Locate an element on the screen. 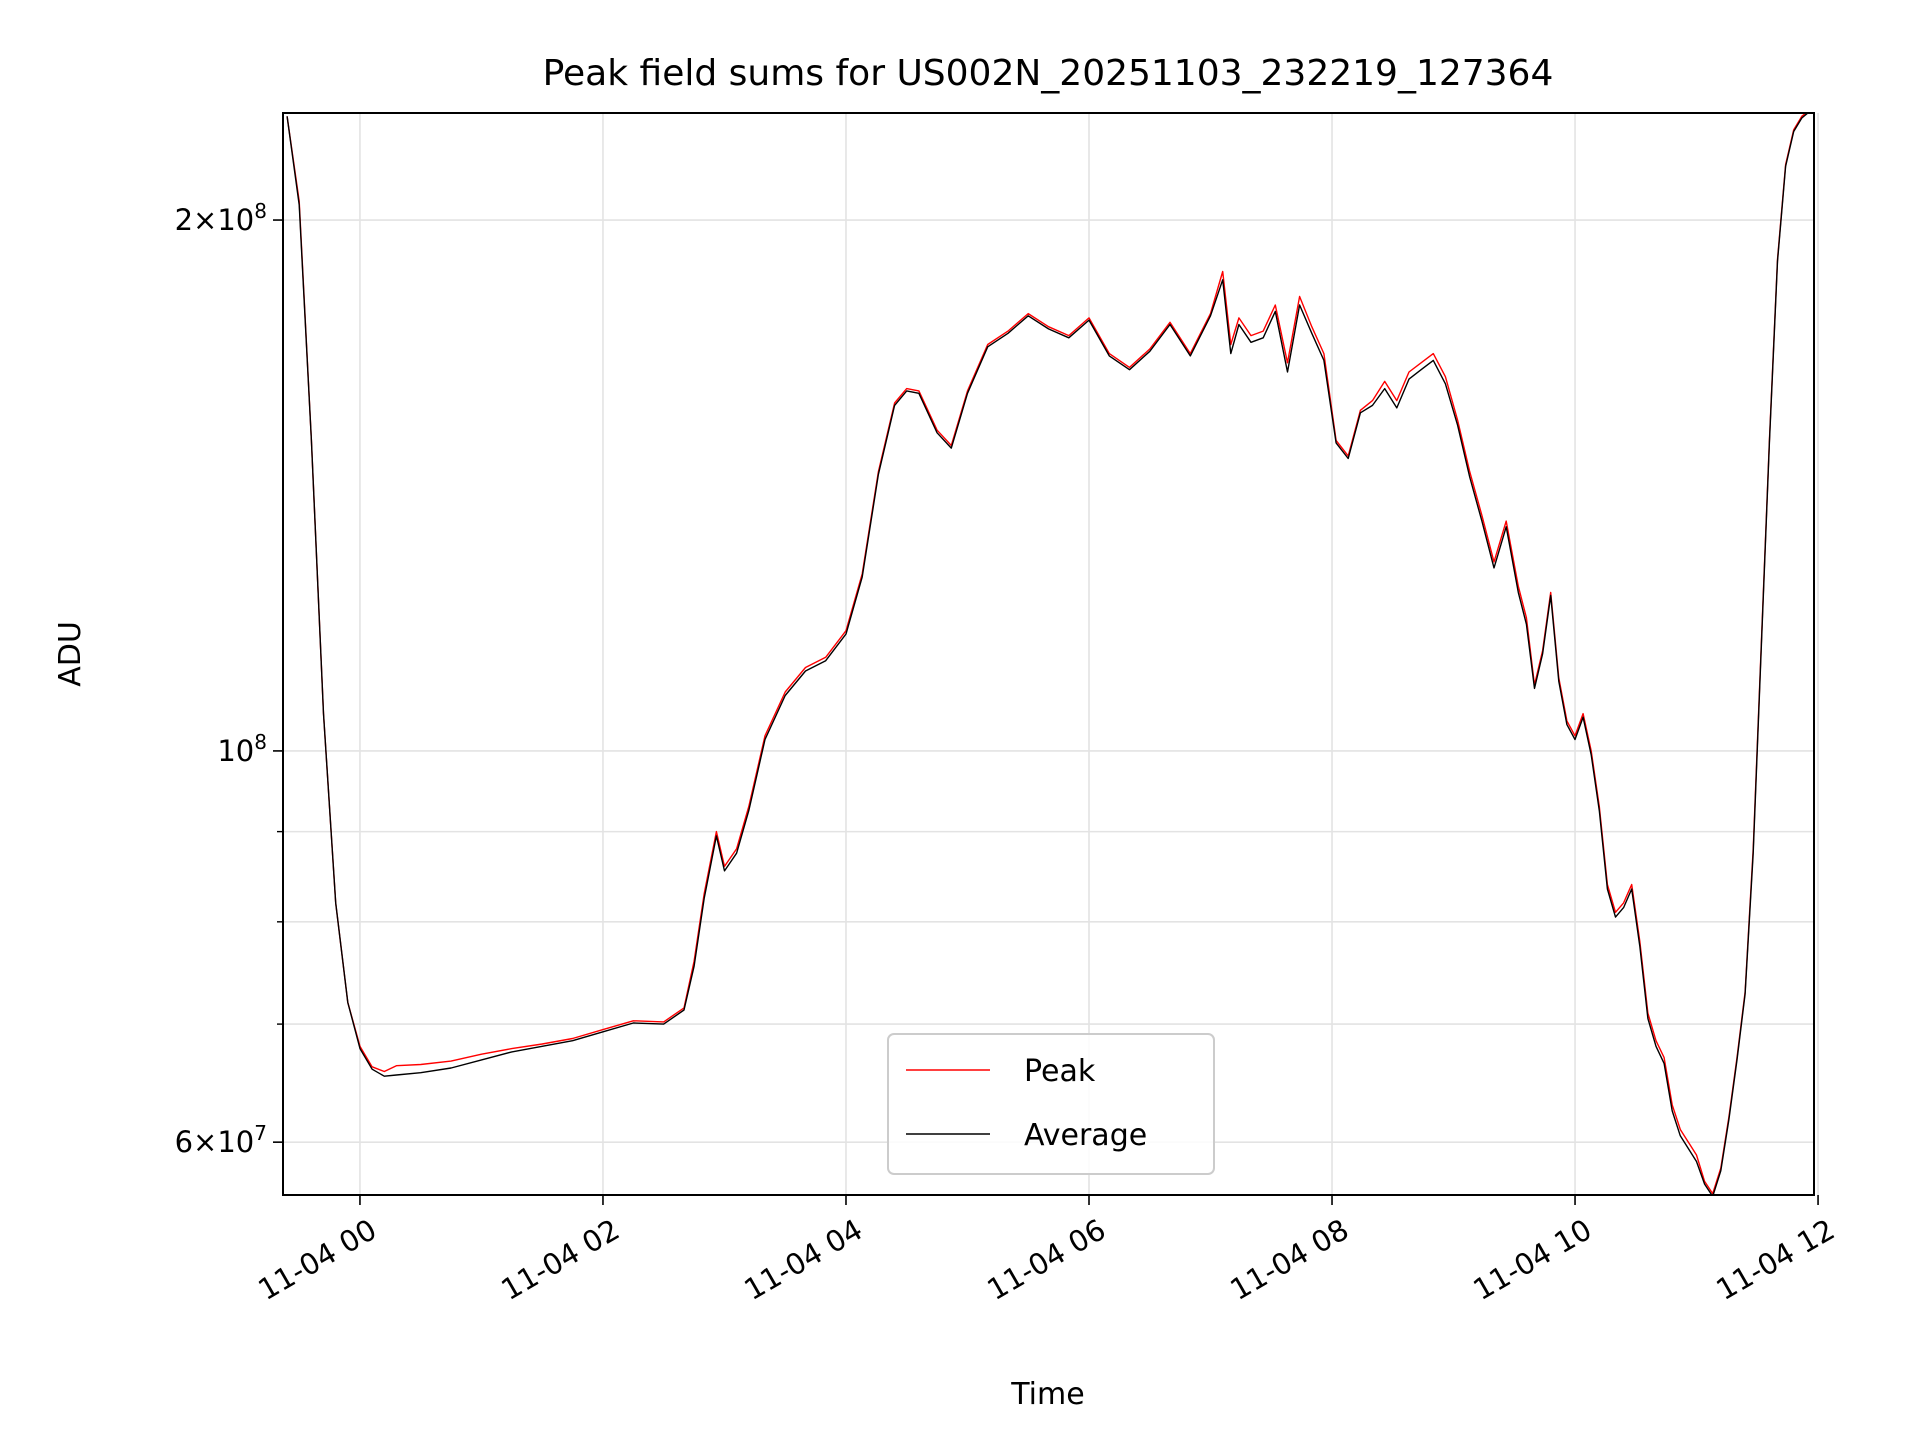 The height and width of the screenshot is (1440, 1920). y-axis-ticks: 6×107 108 2×108 is located at coordinates (229, 679).